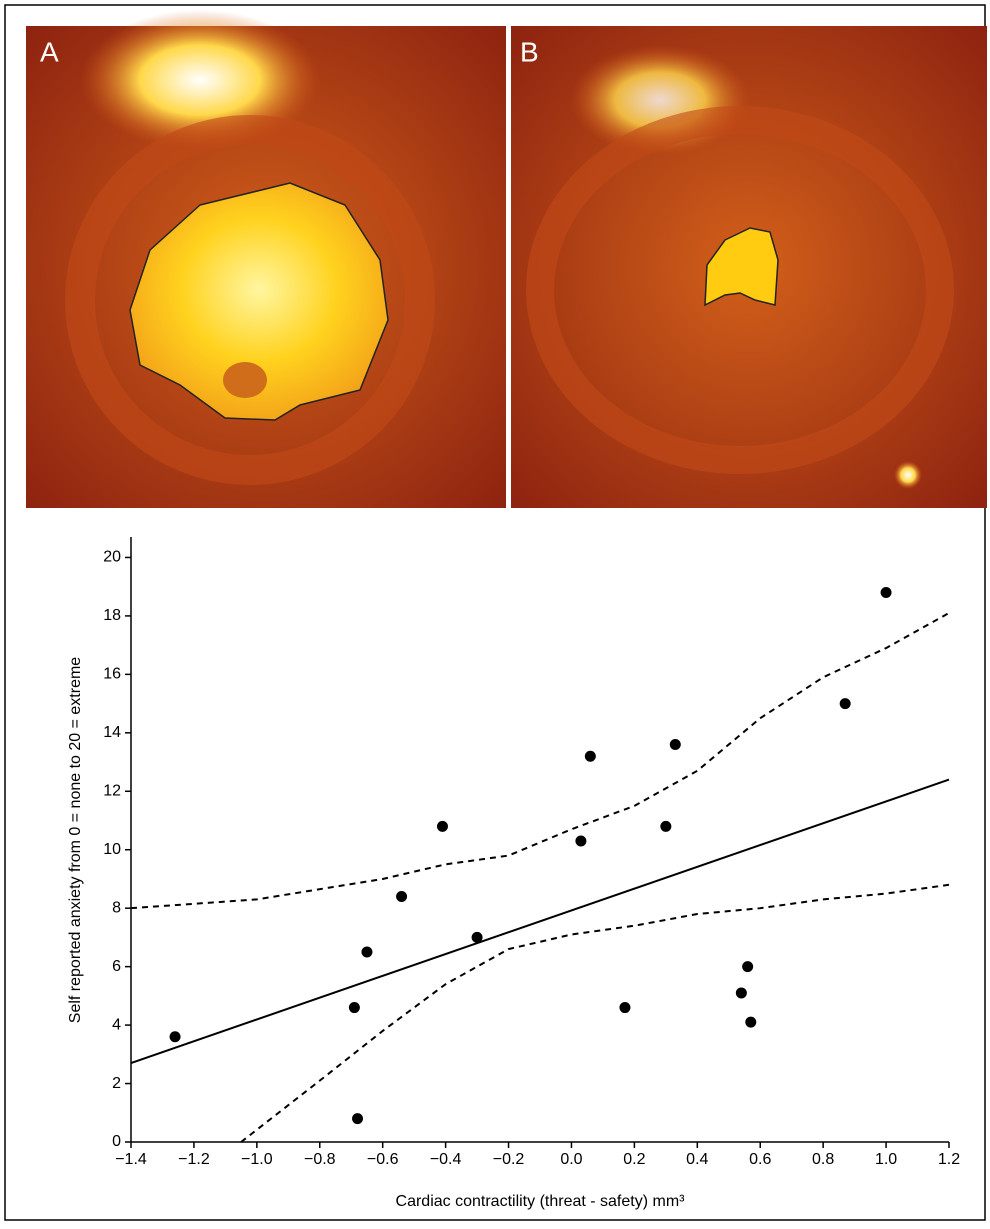 The image size is (990, 1229). I want to click on x-tick-label: −1.0, so click(257, 1159).